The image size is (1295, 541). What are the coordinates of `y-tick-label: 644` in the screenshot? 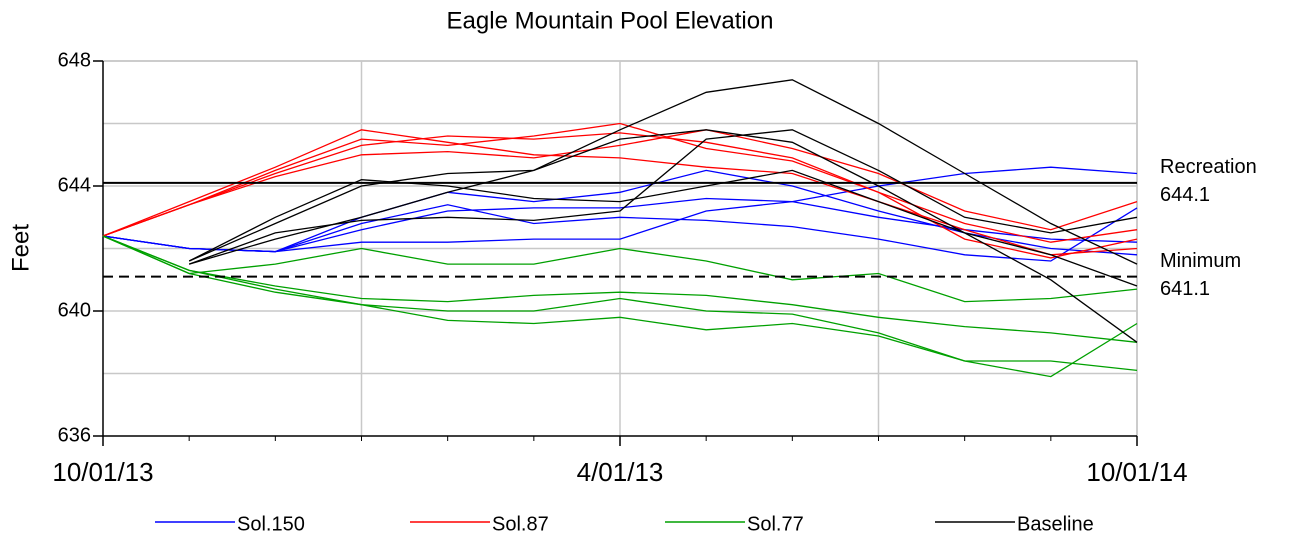 It's located at (74, 185).